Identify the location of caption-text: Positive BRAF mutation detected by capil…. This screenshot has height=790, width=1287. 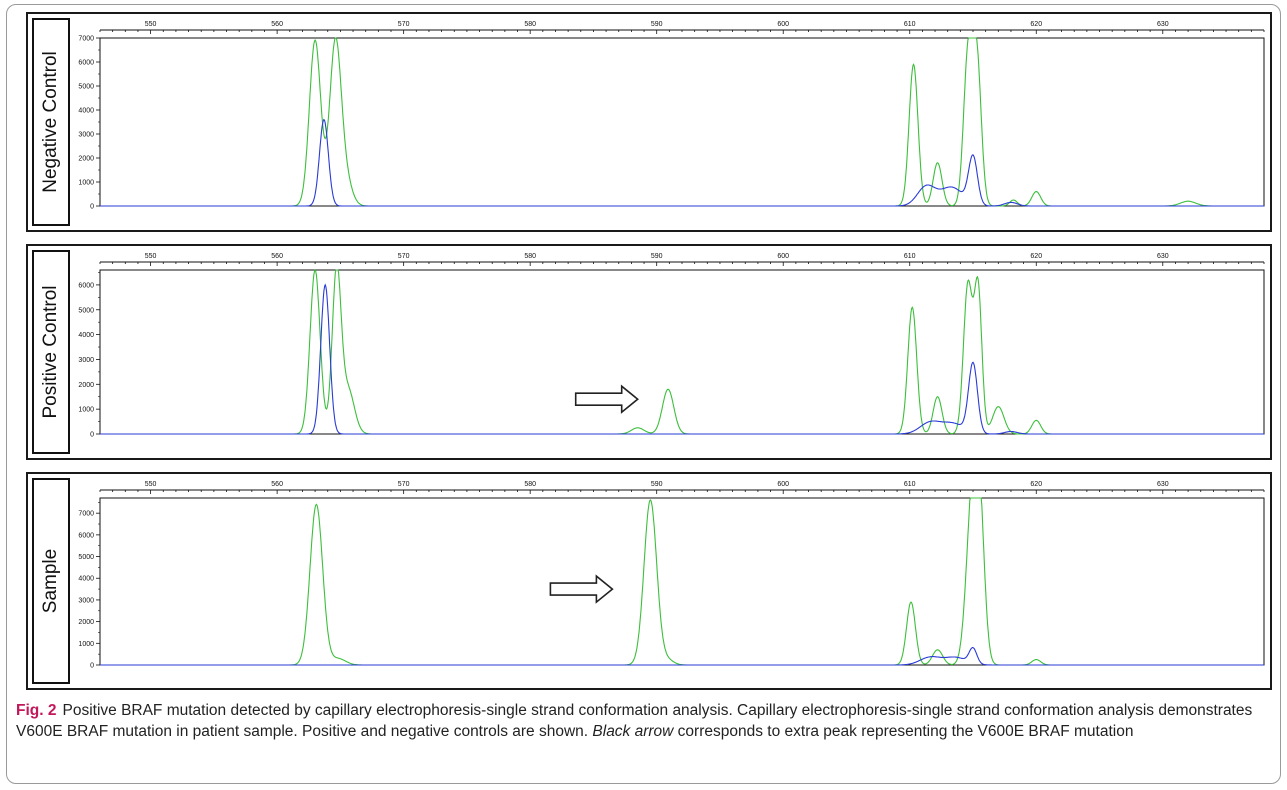
(634, 721).